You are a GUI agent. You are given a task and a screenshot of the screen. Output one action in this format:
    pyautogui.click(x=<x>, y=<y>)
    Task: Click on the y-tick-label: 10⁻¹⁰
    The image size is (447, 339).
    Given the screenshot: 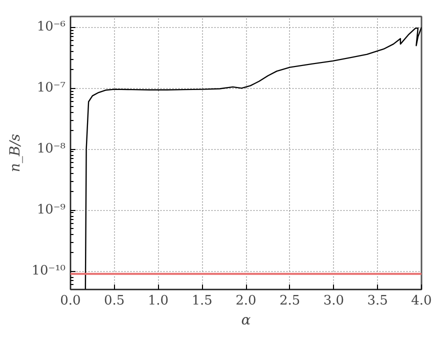 What is the action you would take?
    pyautogui.click(x=49, y=271)
    